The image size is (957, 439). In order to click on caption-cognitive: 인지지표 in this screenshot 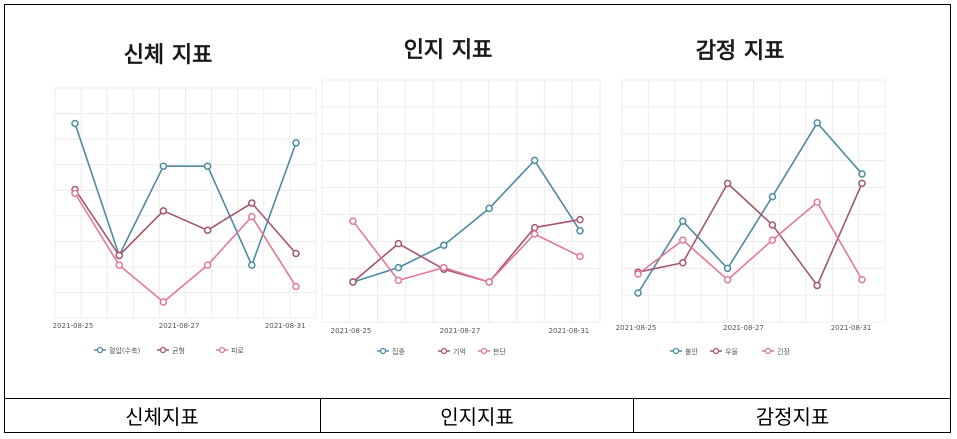, I will do `click(477, 417)`.